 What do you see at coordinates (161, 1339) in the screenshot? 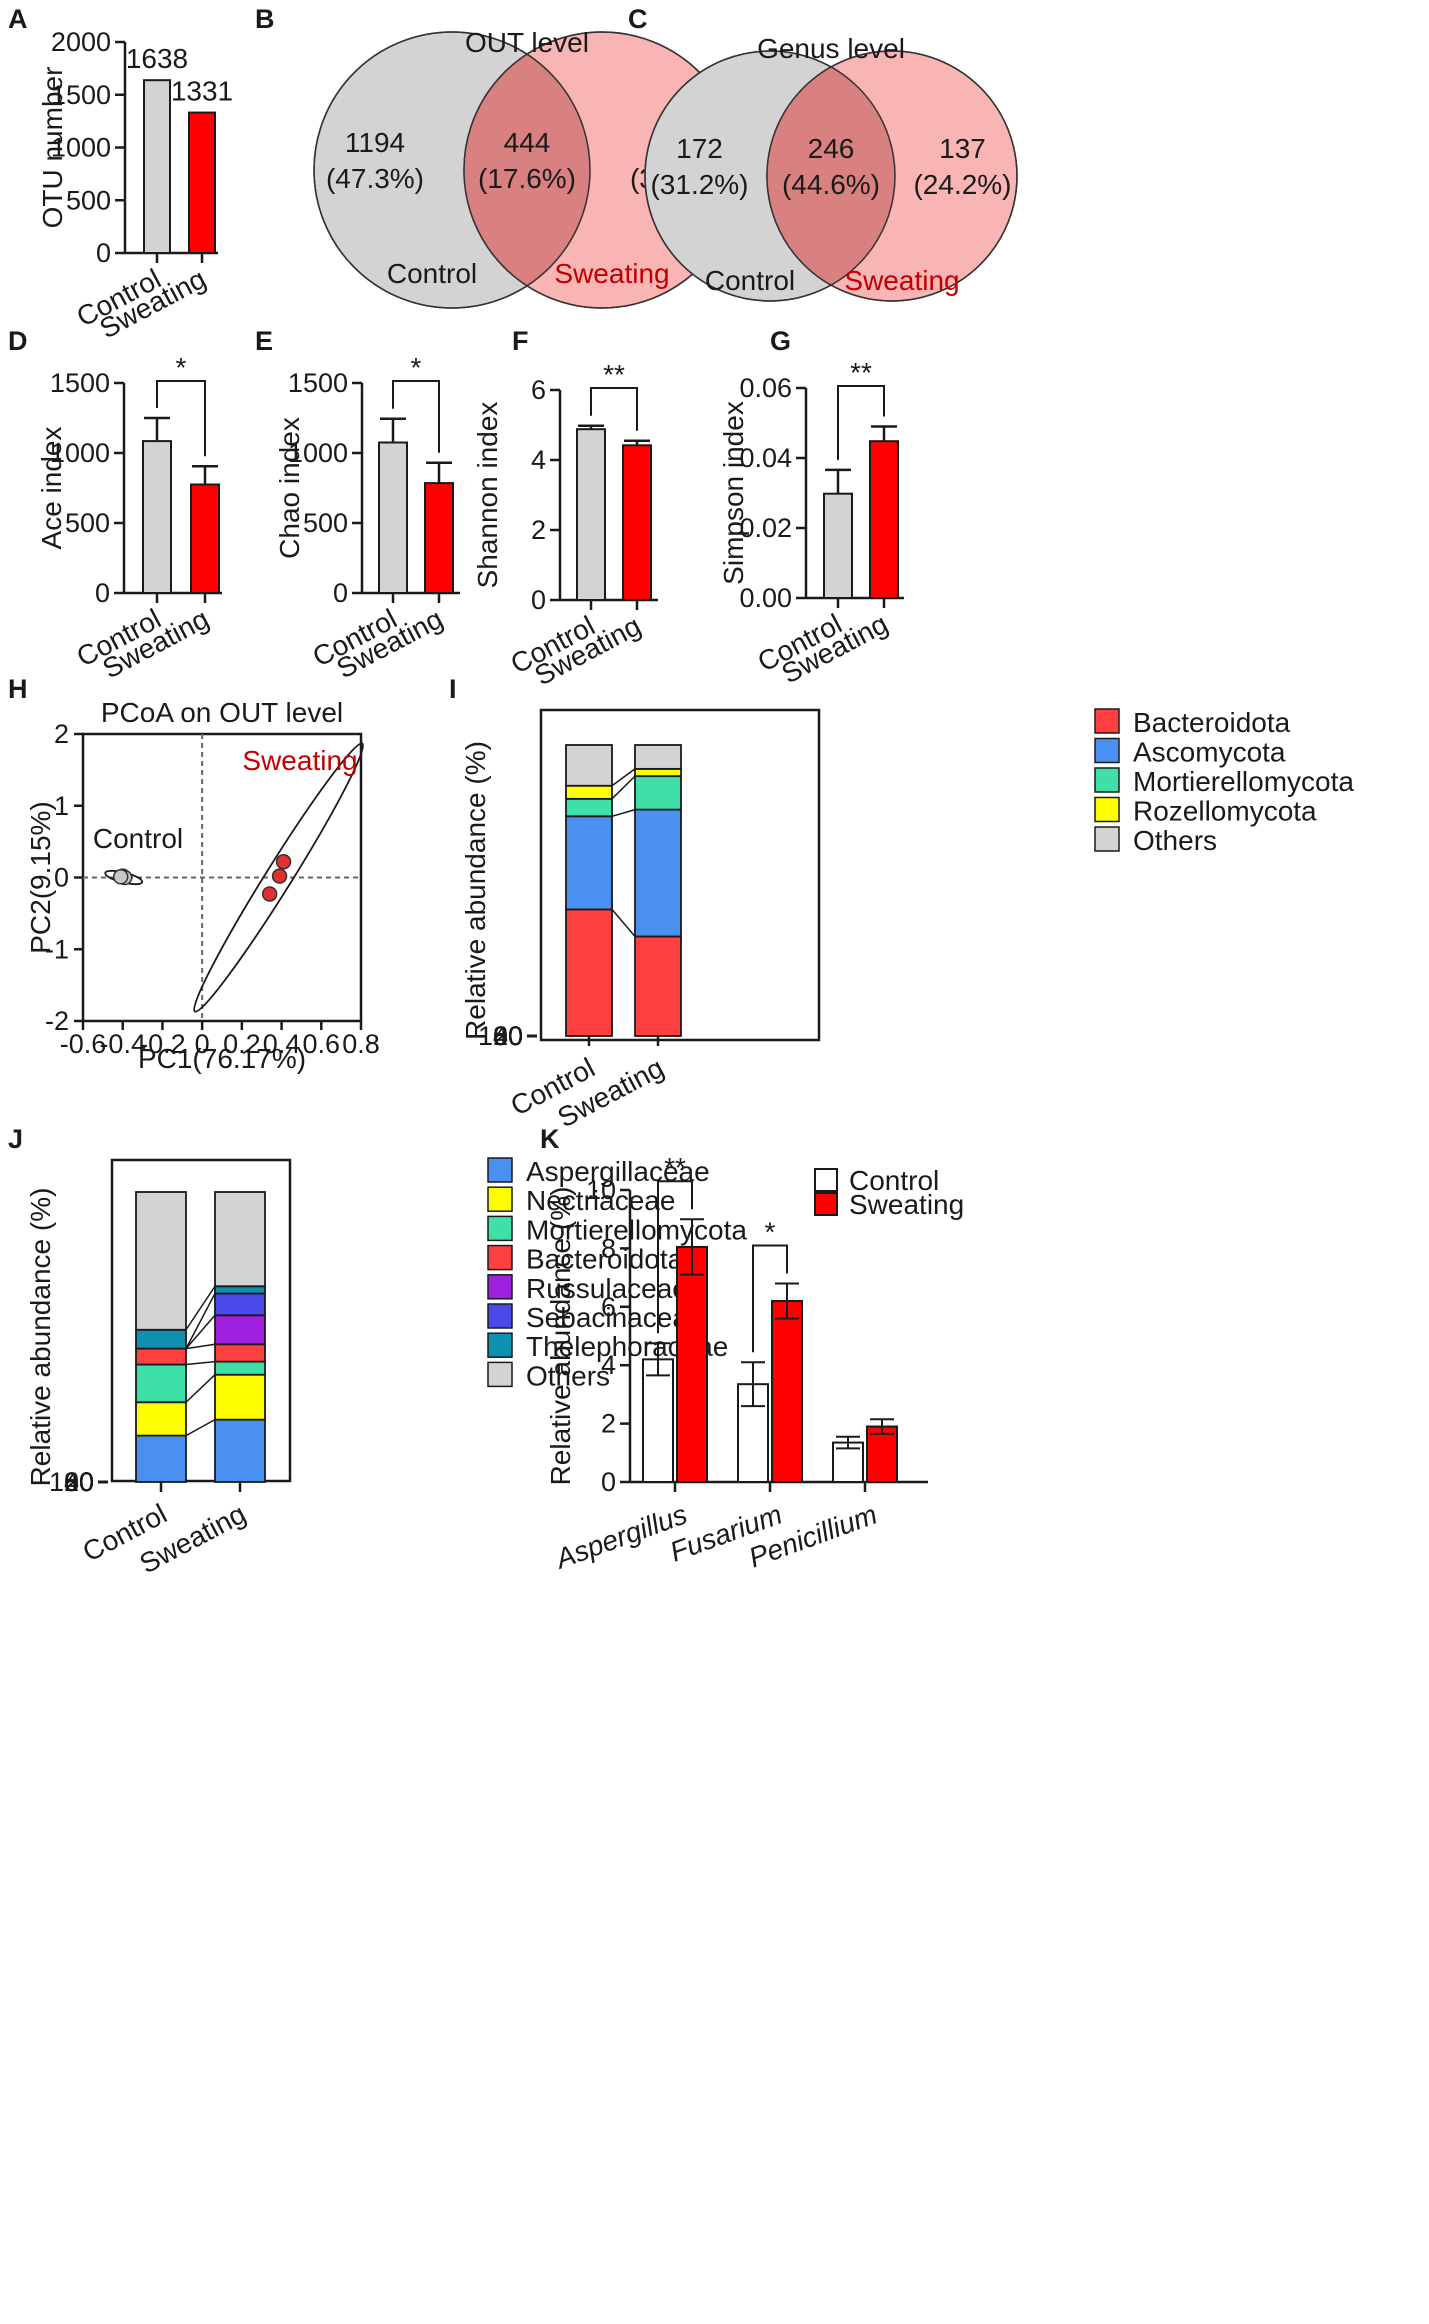
I see `segment-thelephoraceae` at bounding box center [161, 1339].